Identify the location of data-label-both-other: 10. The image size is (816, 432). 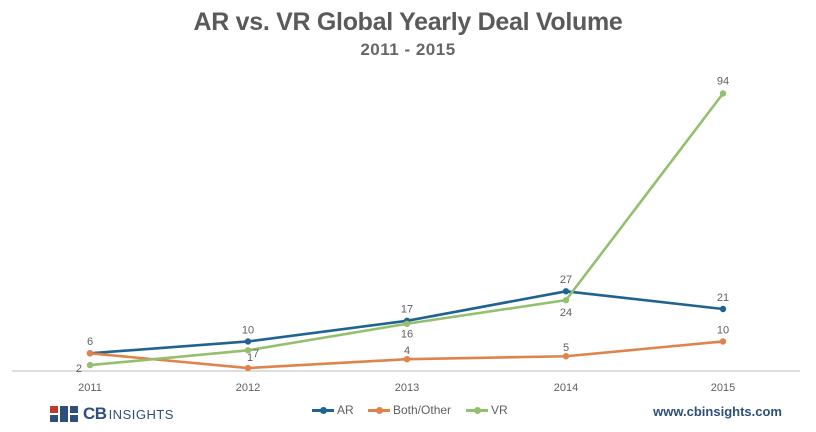
(723, 330).